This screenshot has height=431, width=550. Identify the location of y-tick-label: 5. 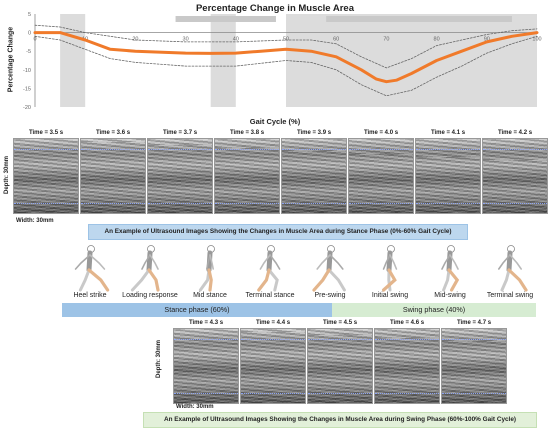
(29, 15).